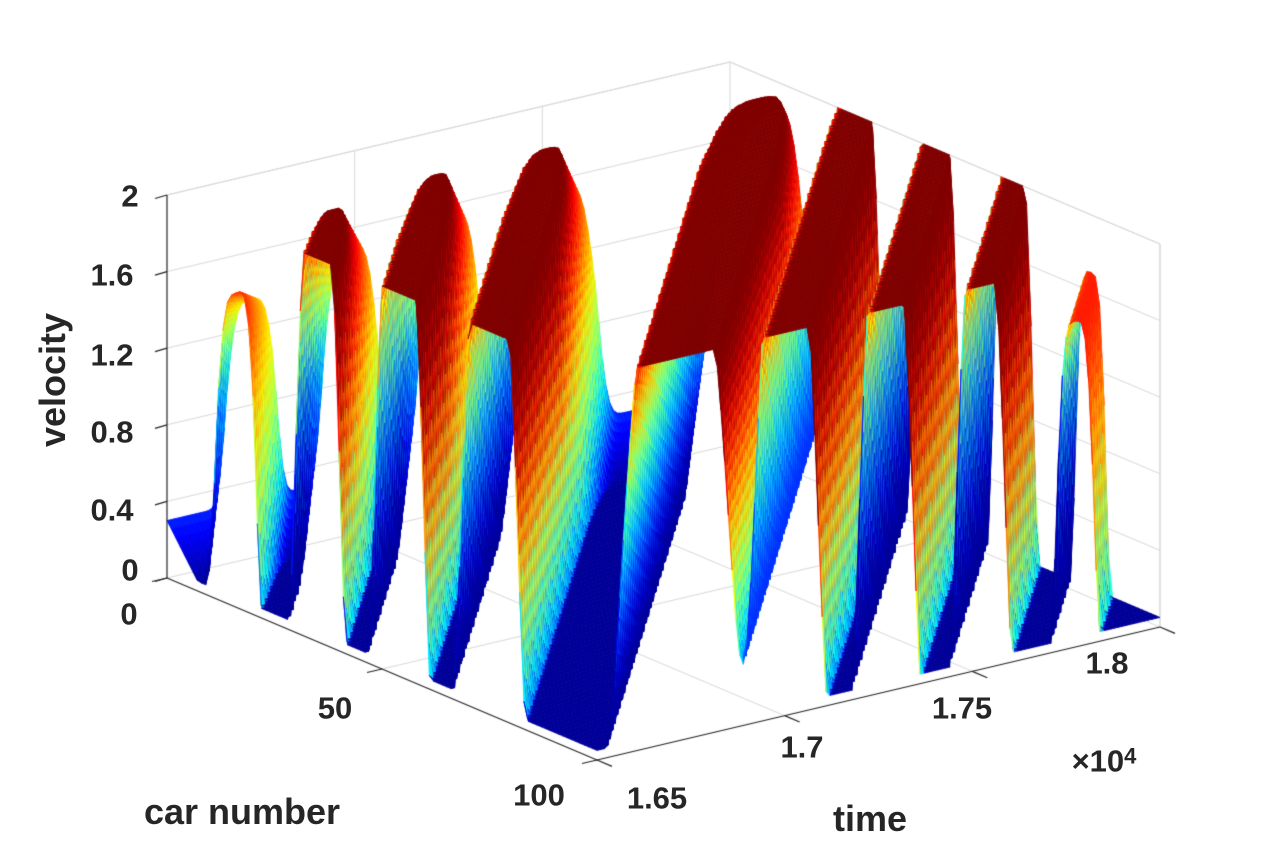 This screenshot has width=1280, height=856. Describe the element at coordinates (962, 708) in the screenshot. I see `y-axis-tick-label: 1.75` at that location.